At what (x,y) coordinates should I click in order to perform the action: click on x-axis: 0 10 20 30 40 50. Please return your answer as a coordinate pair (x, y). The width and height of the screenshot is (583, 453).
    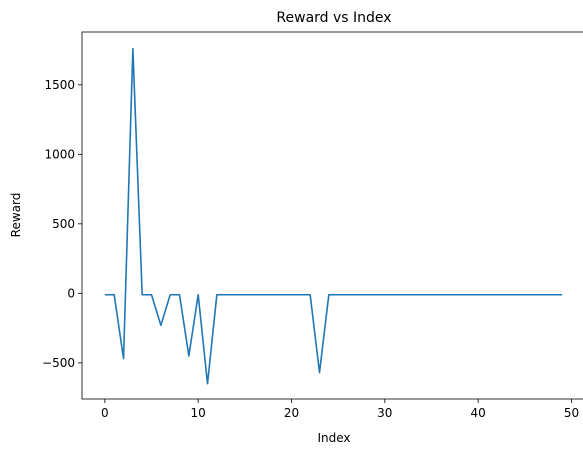
    Looking at the image, I should click on (340, 409).